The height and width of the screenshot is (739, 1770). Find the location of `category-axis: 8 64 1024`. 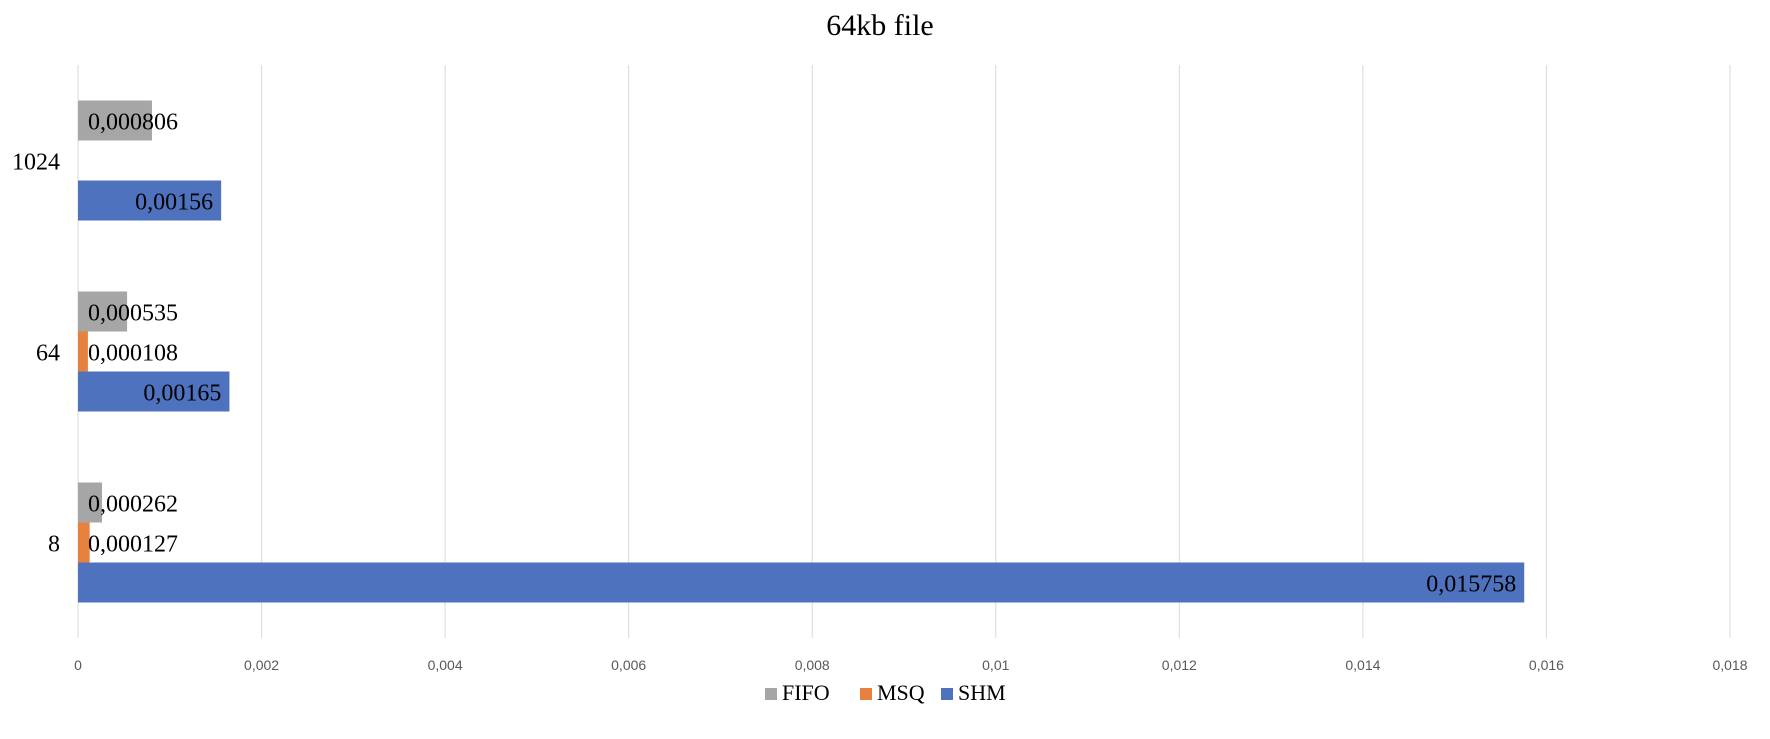

category-axis: 8 64 1024 is located at coordinates (36, 354).